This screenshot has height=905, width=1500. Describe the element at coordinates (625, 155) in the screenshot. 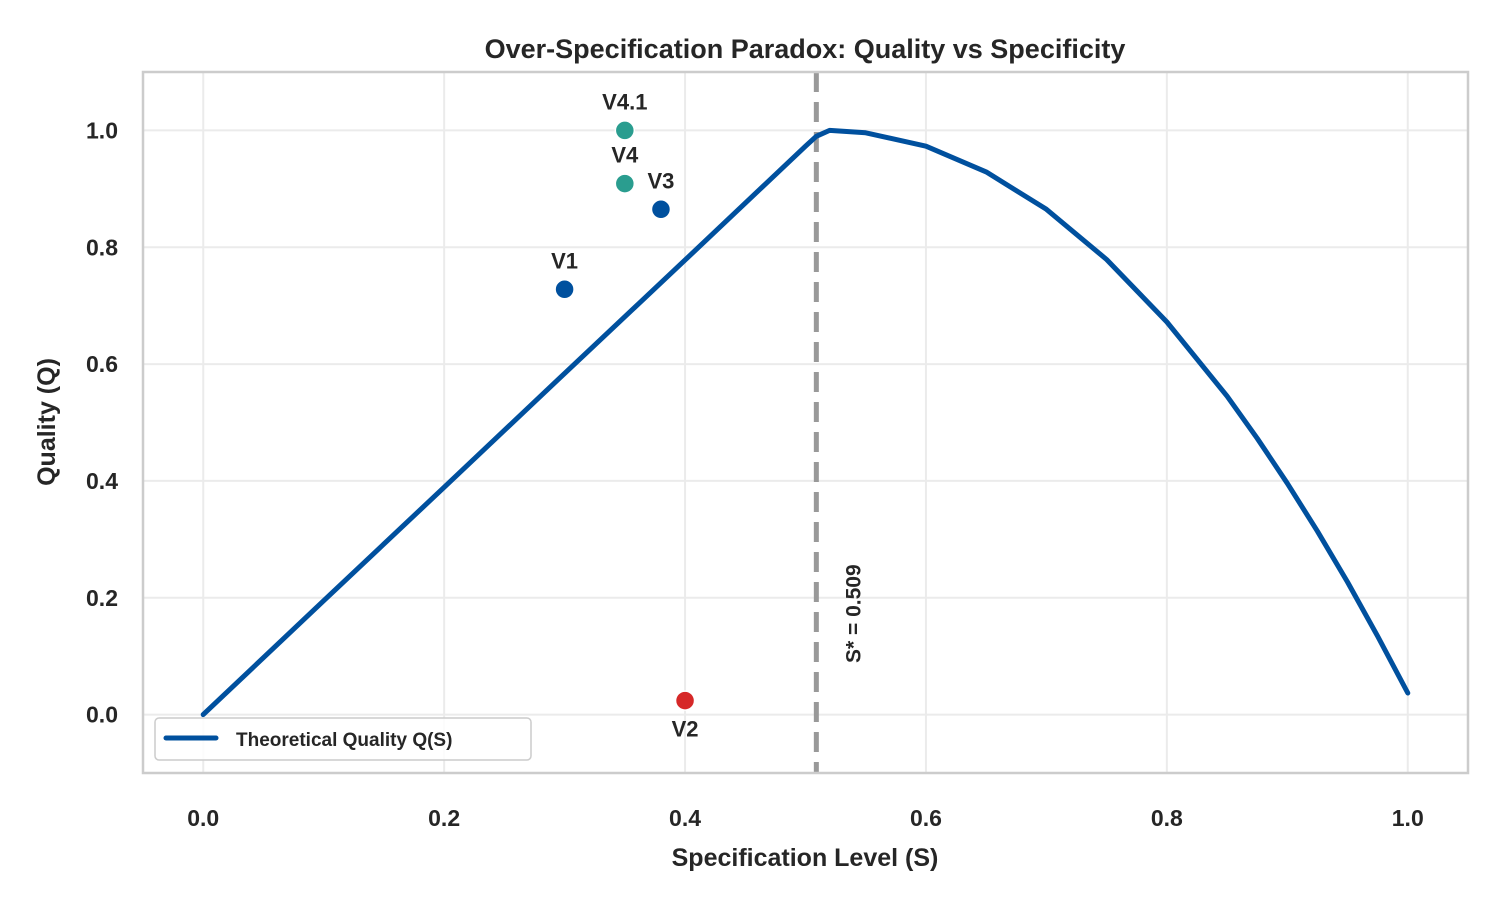

I see `point-v4-label: V4` at that location.